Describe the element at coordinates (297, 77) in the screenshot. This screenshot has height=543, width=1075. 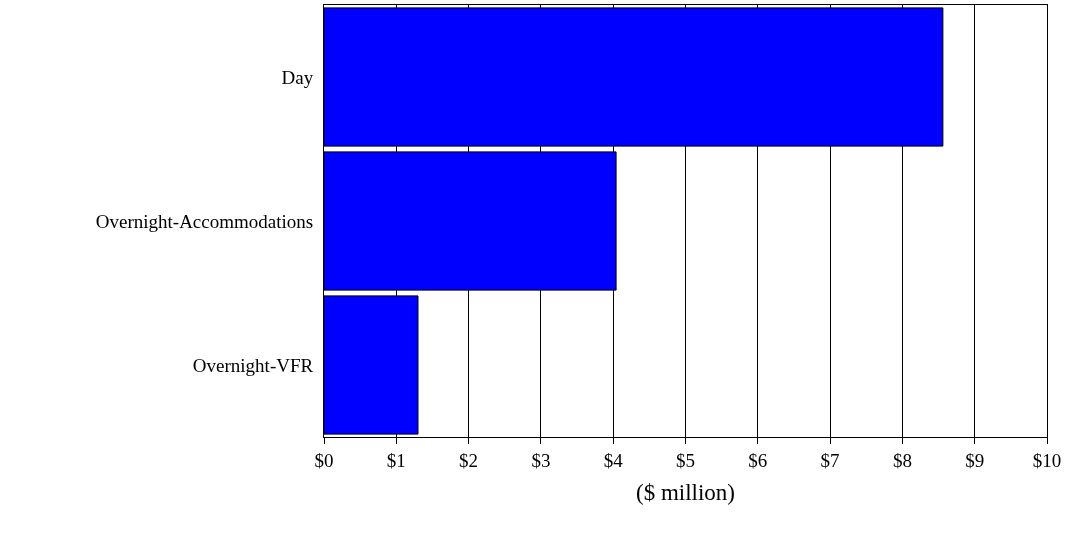
I see `y-tick-label: Day` at that location.